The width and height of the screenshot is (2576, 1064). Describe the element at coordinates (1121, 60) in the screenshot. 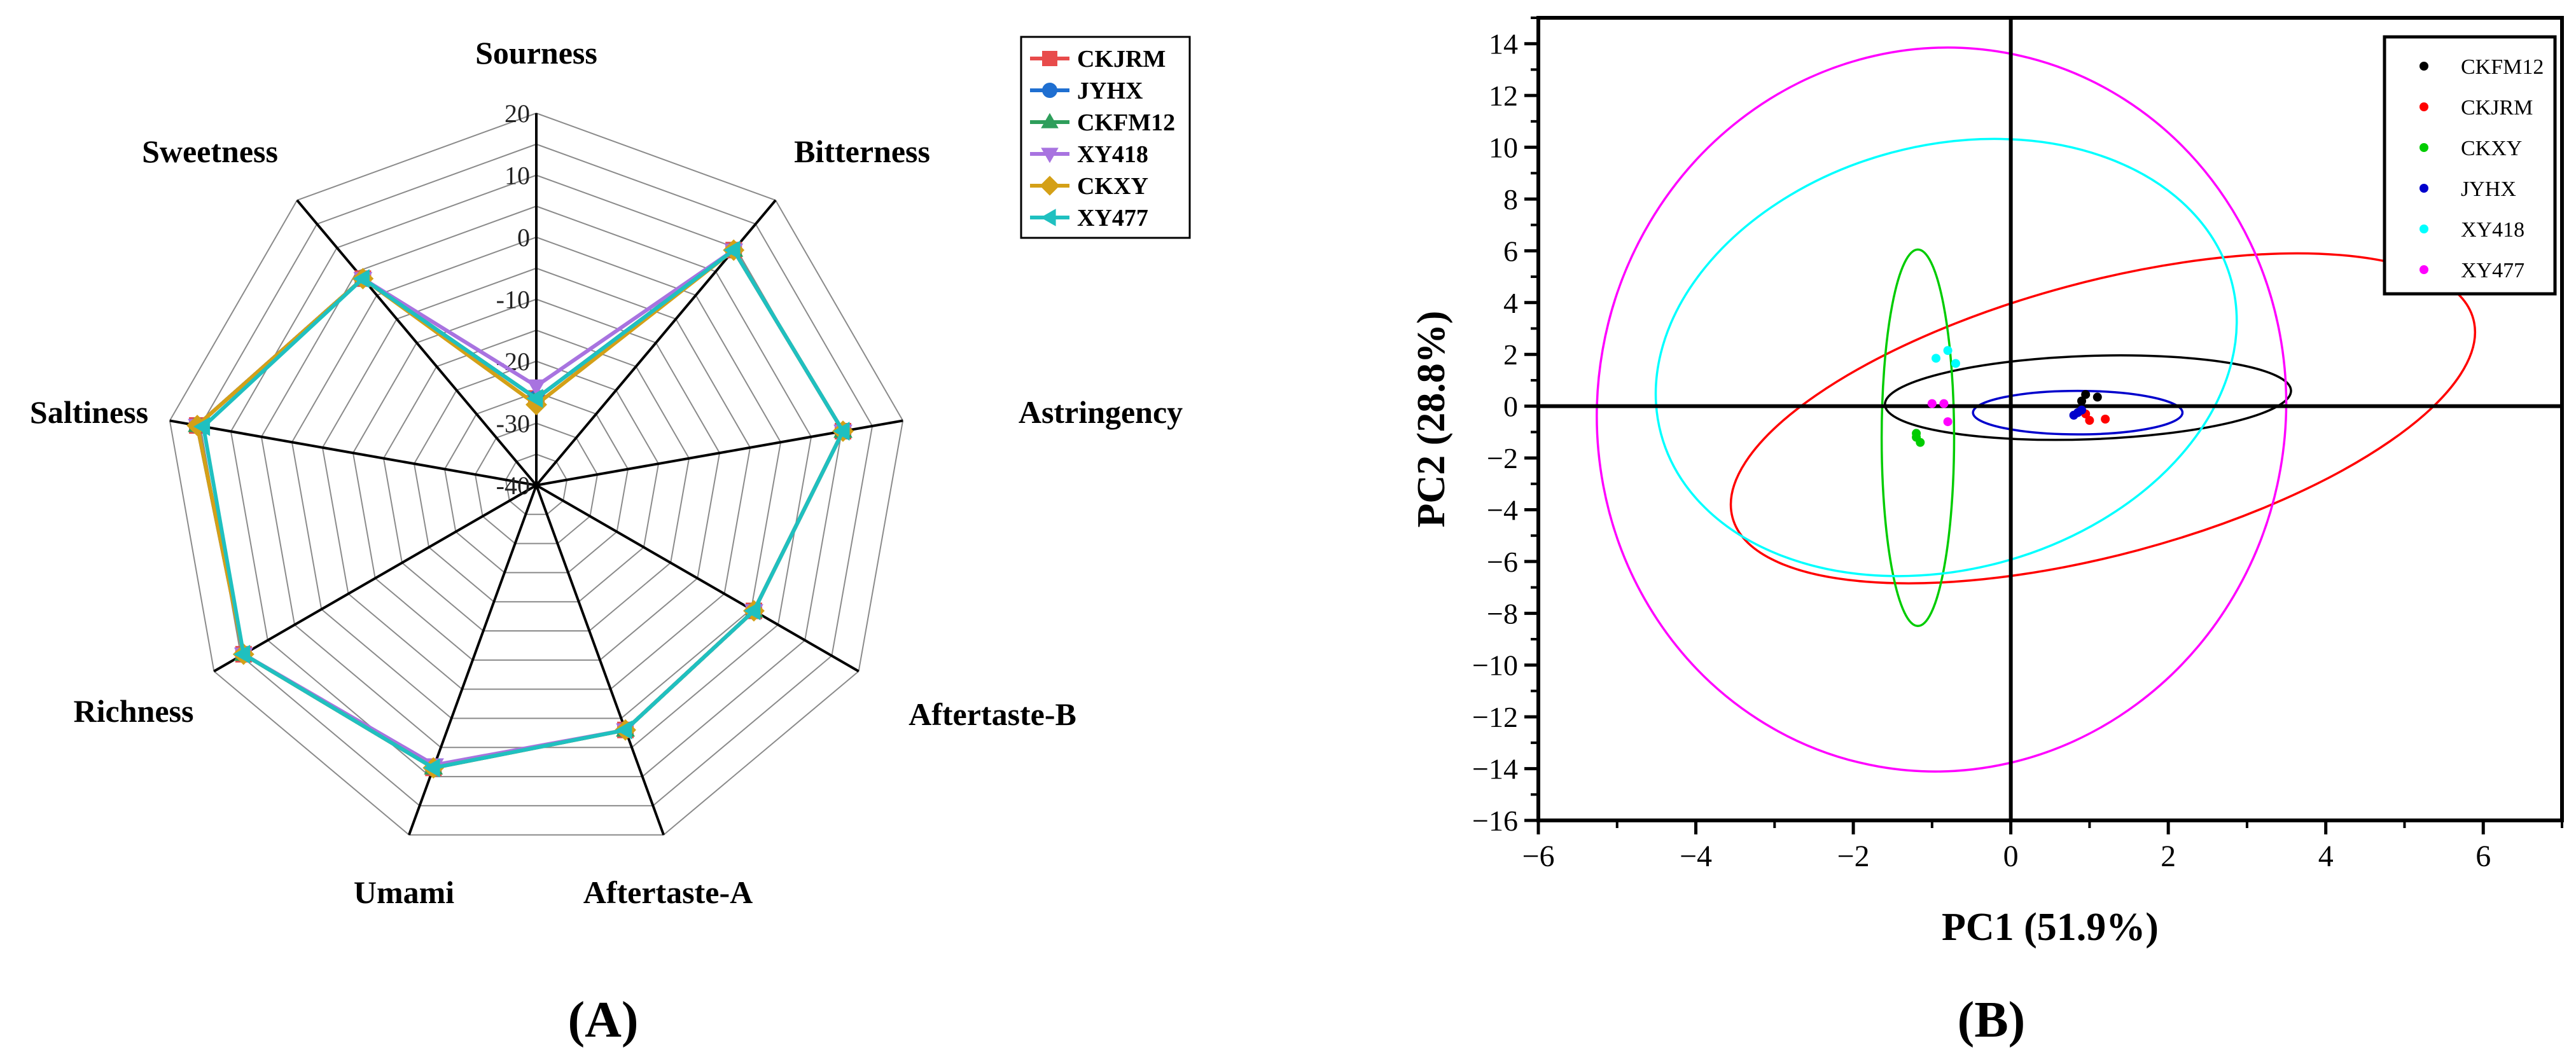

I see `radar-legend-label: CKJRM` at that location.